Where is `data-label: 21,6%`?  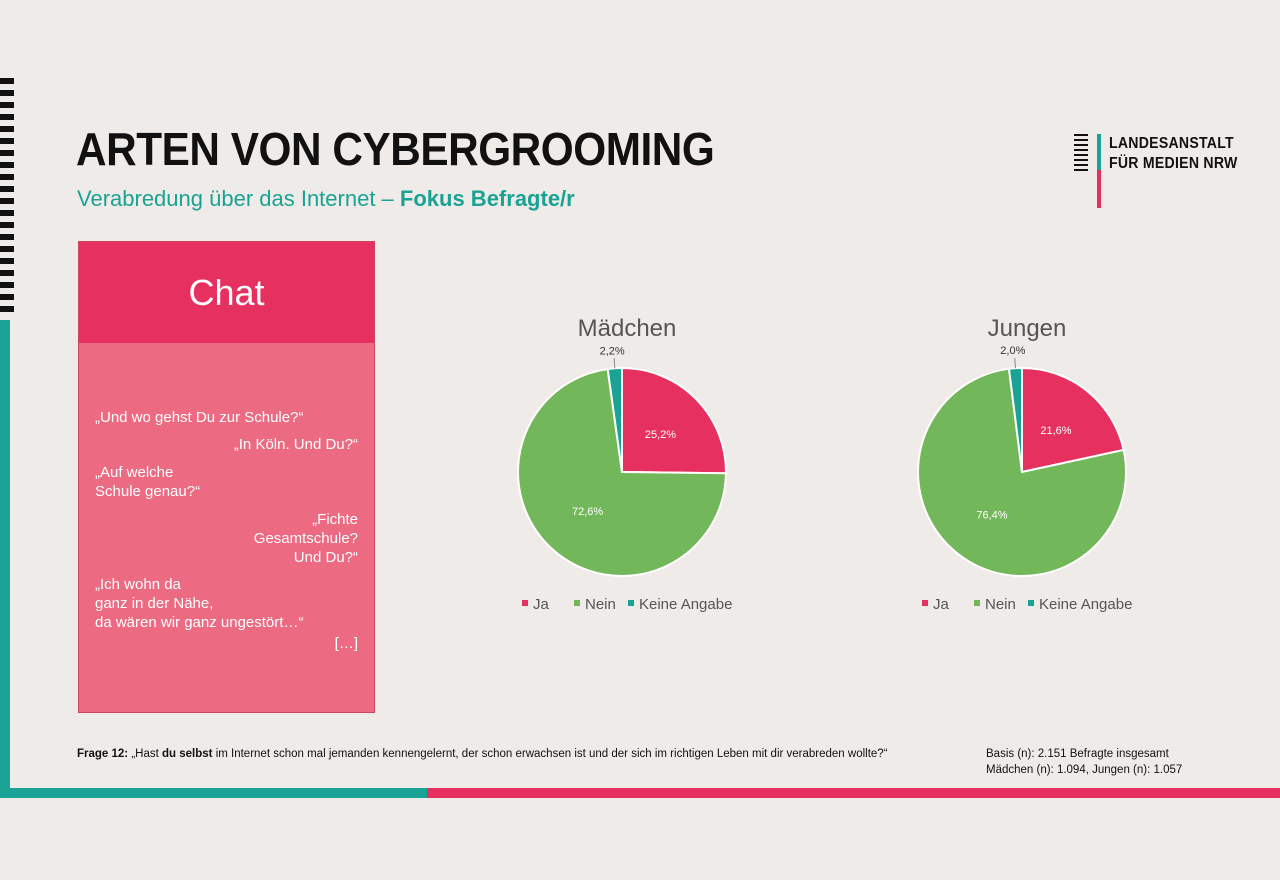
data-label: 21,6% is located at coordinates (1055, 431).